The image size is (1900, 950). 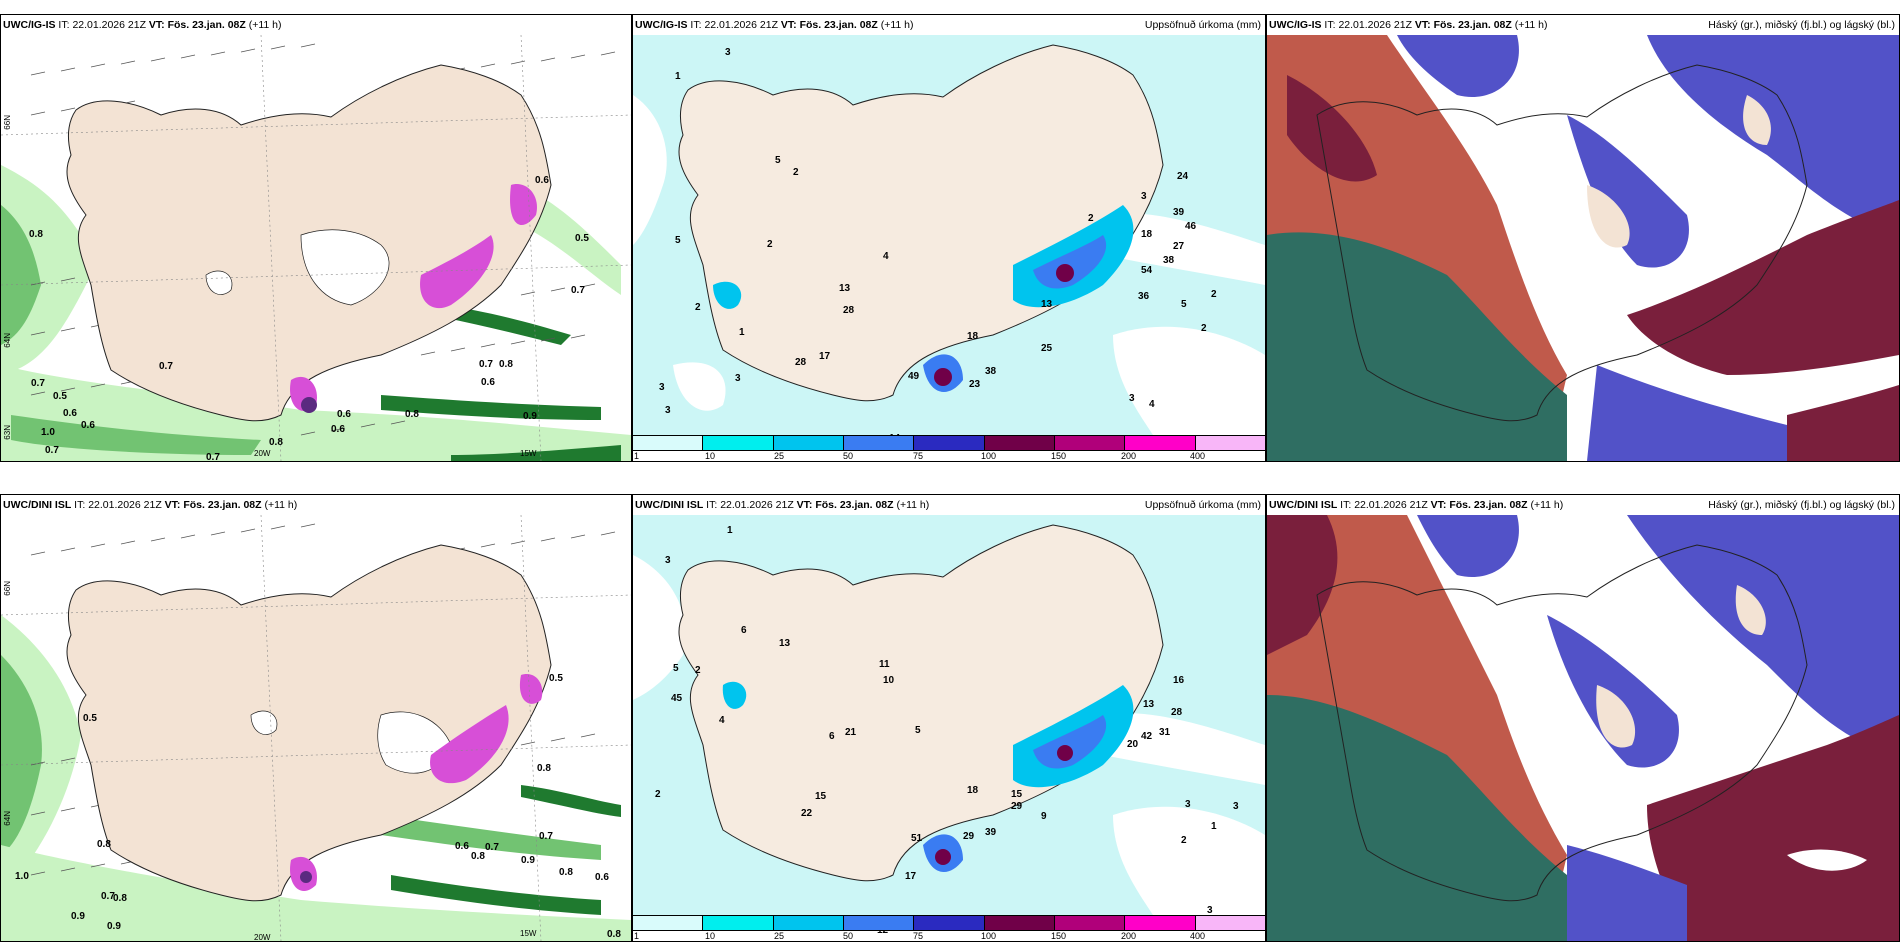 I want to click on precip-map, so click(x=949, y=235).